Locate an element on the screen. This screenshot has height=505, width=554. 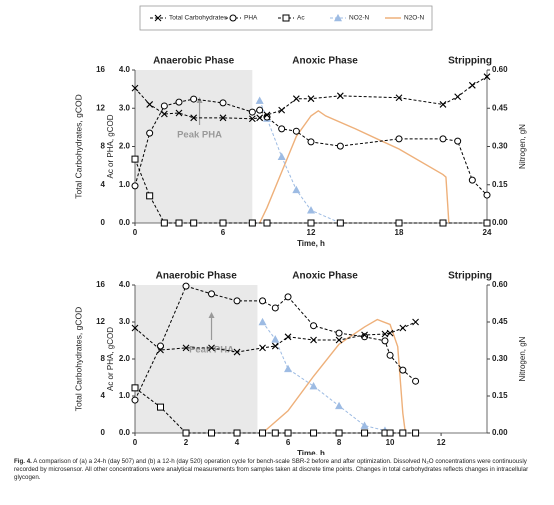
x-axis-title: Time, h is located at coordinates (311, 243).